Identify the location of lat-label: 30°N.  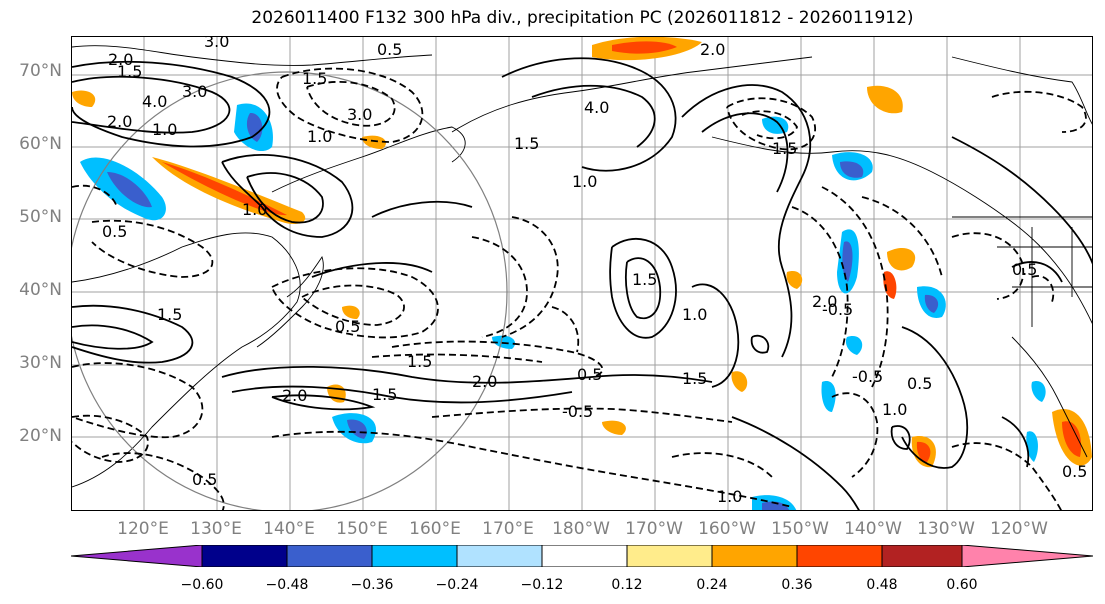
(40, 363).